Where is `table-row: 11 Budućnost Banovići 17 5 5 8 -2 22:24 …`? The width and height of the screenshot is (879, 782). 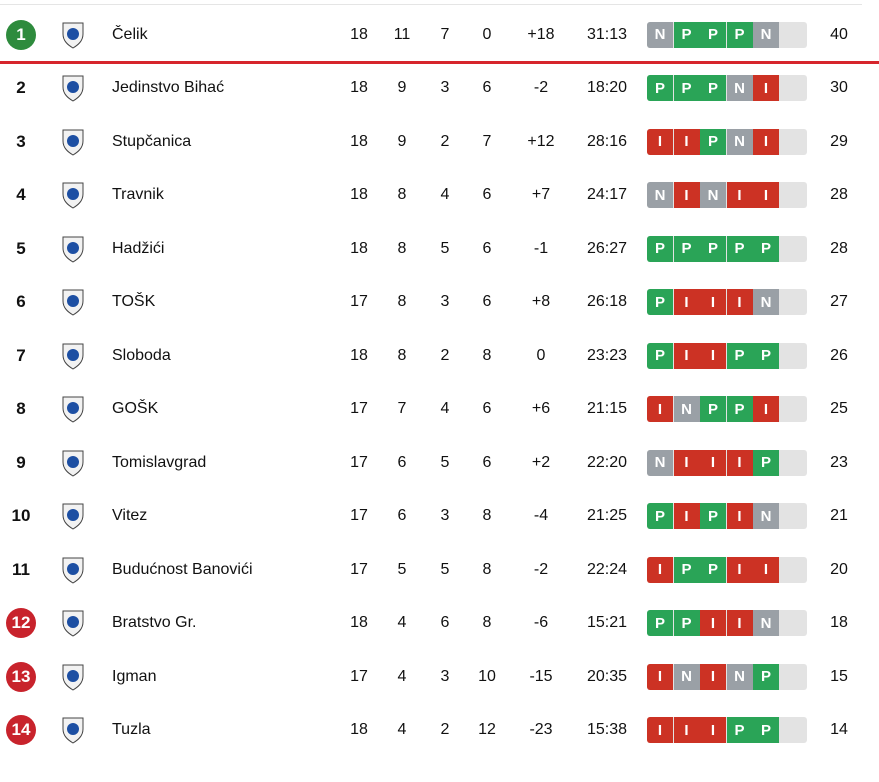 table-row: 11 Budućnost Banovići 17 5 5 8 -2 22:24 … is located at coordinates (439, 570).